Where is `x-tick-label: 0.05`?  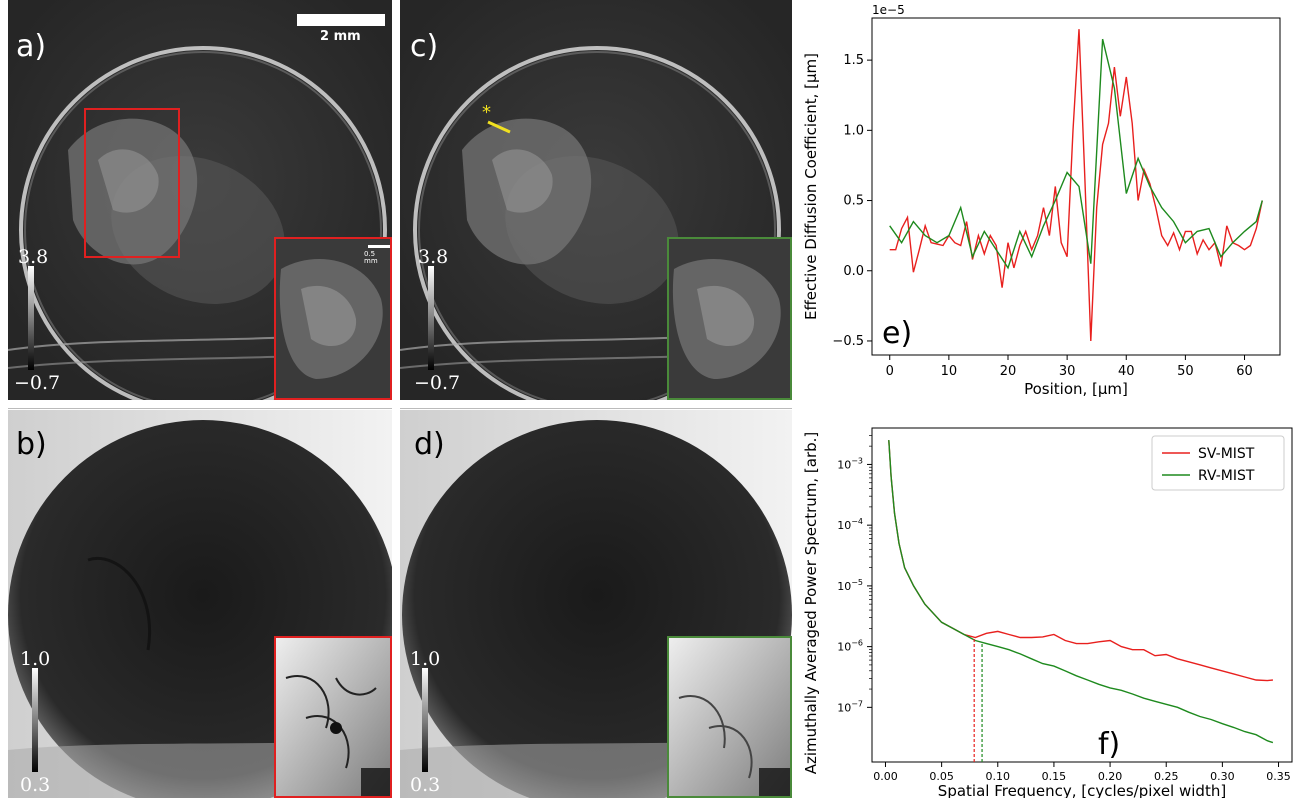
x-tick-label: 0.05 is located at coordinates (941, 776).